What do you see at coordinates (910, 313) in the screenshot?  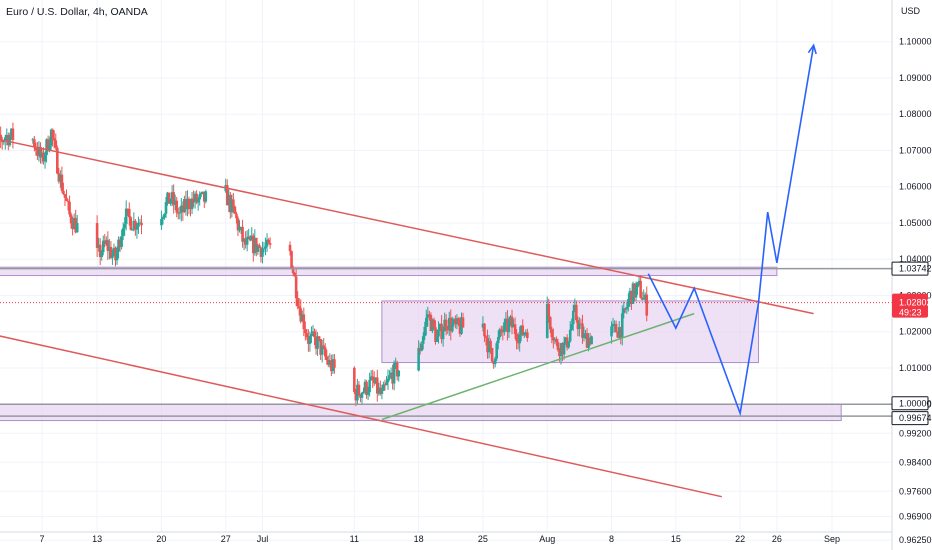 I see `bar-countdown: 49:23` at bounding box center [910, 313].